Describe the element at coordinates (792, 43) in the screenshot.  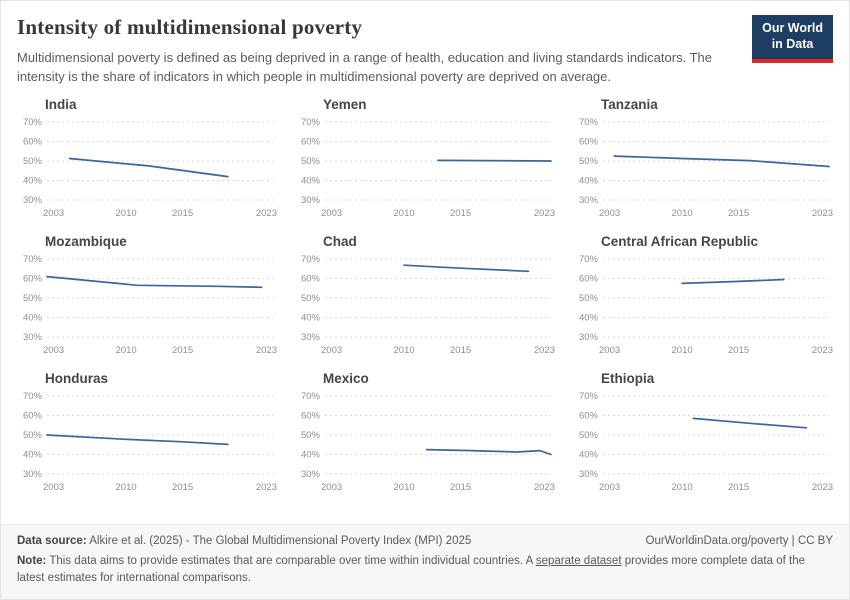
I see `logo-line2: in Data` at that location.